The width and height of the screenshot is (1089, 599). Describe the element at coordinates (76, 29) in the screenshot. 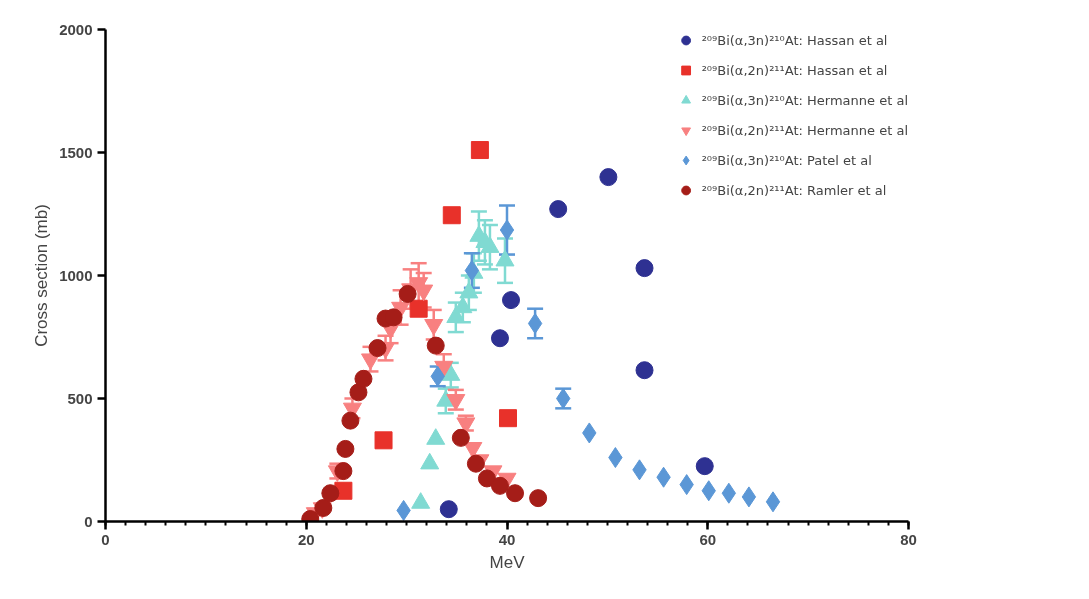

I see `y-tick-label: 2000` at that location.